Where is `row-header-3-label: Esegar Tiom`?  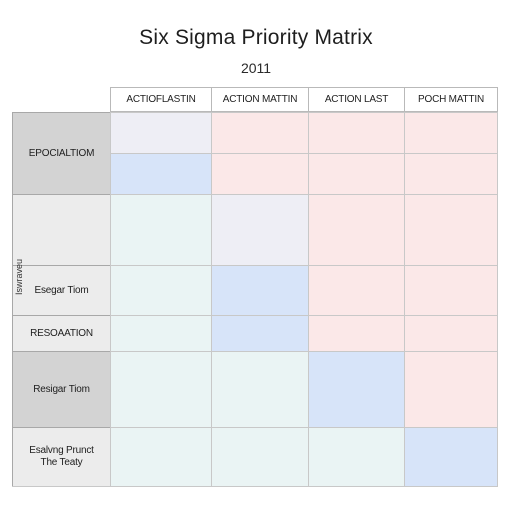
row-header-3-label: Esegar Tiom is located at coordinates (61, 290).